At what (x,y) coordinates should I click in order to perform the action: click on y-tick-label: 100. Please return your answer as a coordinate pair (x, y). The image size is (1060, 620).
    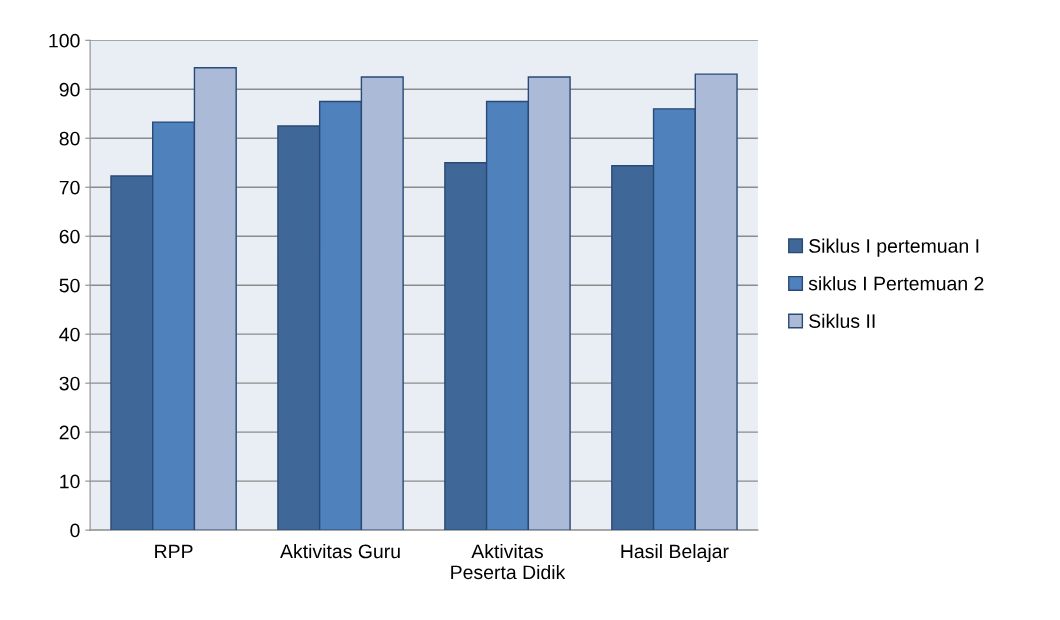
    Looking at the image, I should click on (64, 40).